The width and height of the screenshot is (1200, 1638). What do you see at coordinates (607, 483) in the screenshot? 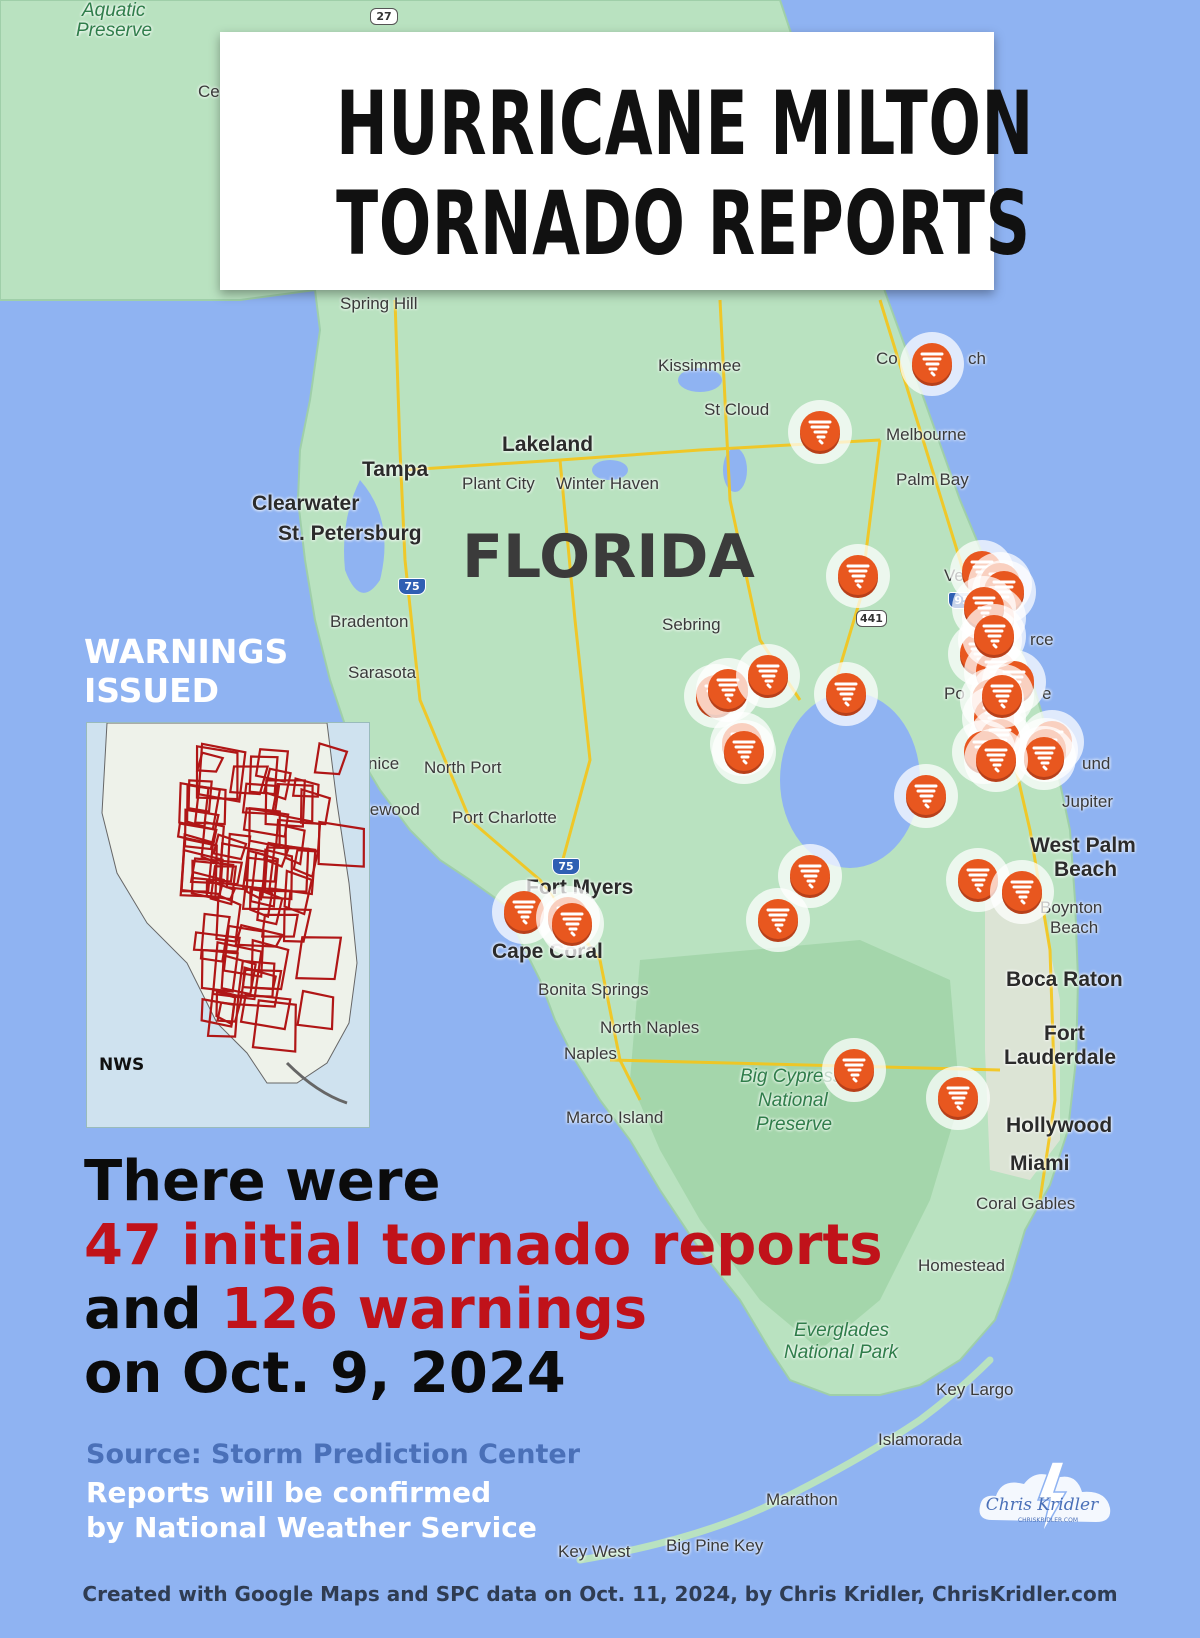
I see `place-label-winter-haven: Winter Haven` at bounding box center [607, 483].